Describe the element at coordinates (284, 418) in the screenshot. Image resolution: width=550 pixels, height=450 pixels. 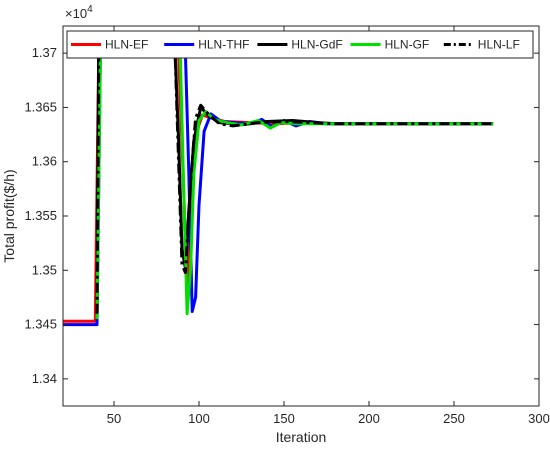
I see `x-tick-label: 150` at that location.